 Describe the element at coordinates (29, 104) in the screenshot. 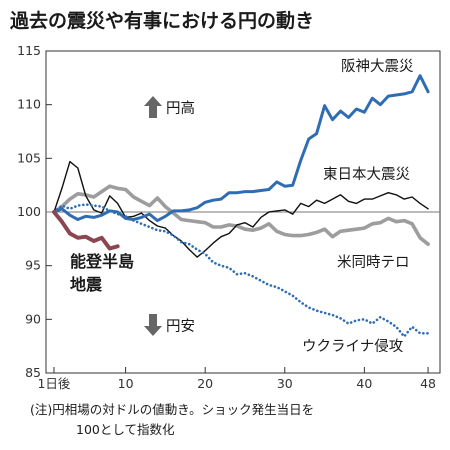

I see `y-tick-label: 110` at that location.